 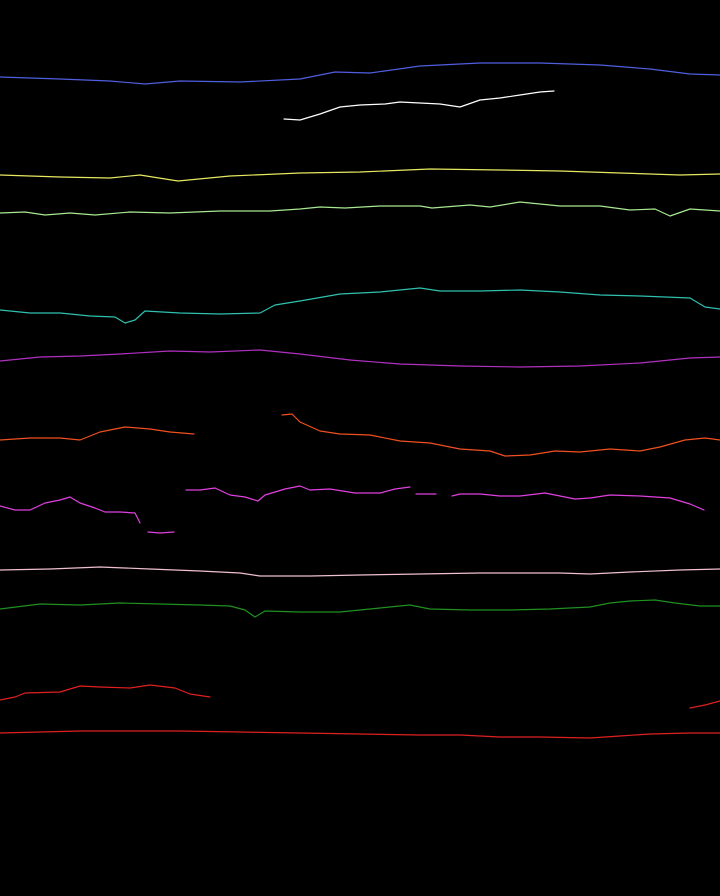 I want to click on line-magenta, so click(x=352, y=509).